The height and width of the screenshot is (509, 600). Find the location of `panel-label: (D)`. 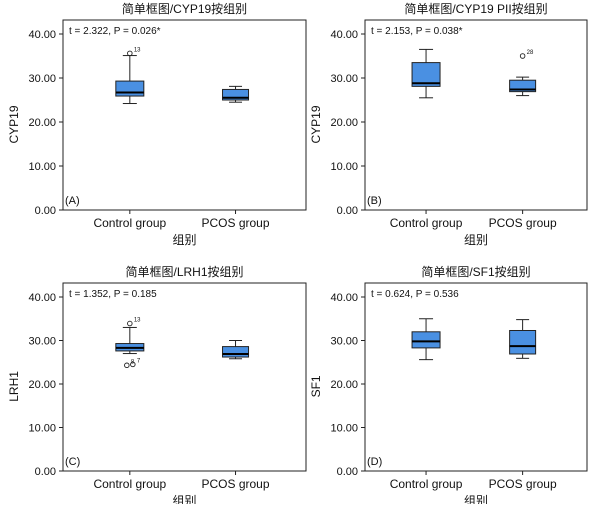

panel-label: (D) is located at coordinates (374, 462).